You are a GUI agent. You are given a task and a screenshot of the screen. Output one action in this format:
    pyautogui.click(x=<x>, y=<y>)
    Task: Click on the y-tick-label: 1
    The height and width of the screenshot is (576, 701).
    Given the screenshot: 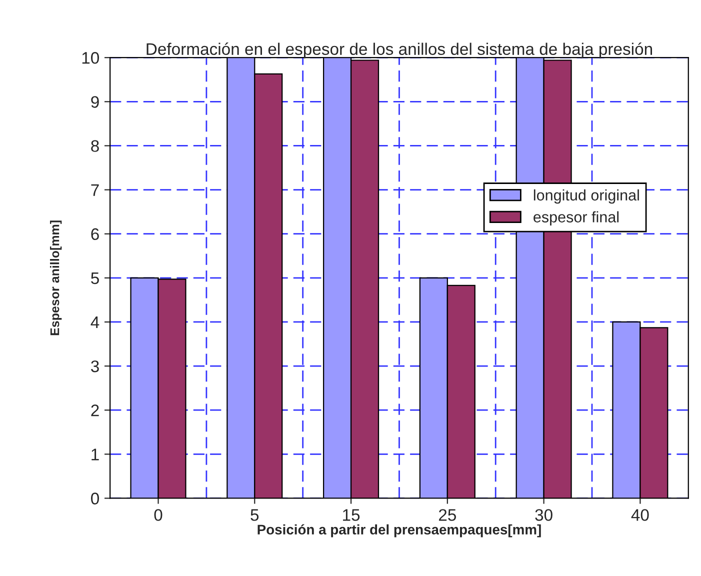 What is the action you would take?
    pyautogui.click(x=95, y=454)
    